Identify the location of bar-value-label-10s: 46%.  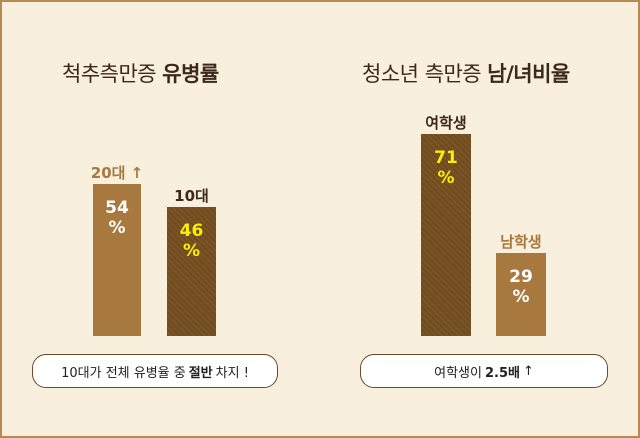
(191, 241).